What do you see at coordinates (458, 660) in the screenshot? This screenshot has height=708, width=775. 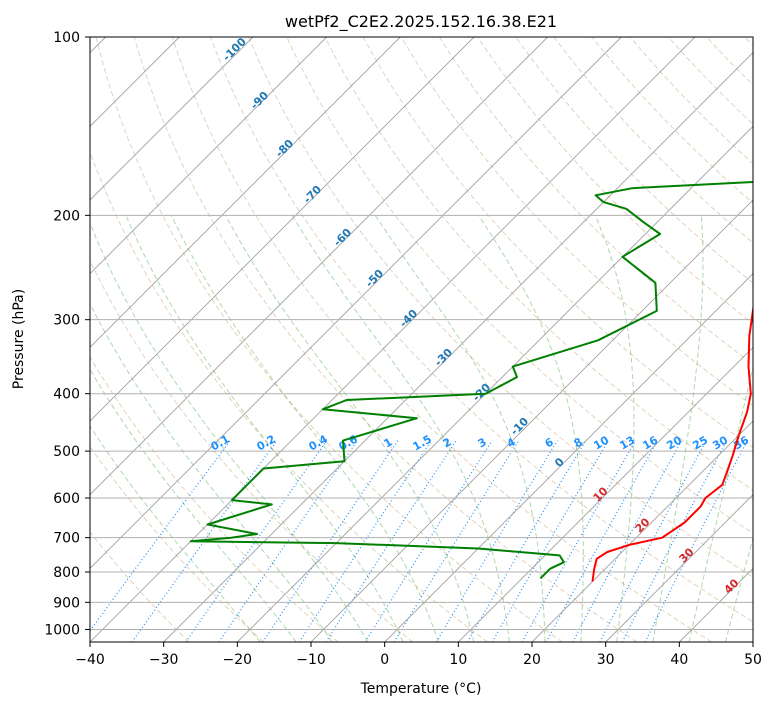 I see `x-tick-label: 10` at bounding box center [458, 660].